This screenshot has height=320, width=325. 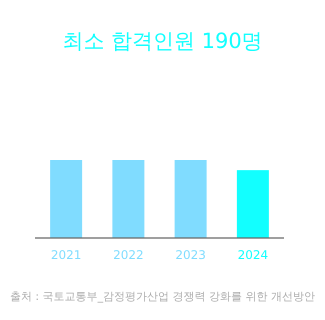 What do you see at coordinates (66, 255) in the screenshot?
I see `x-tick-label: 2021` at bounding box center [66, 255].